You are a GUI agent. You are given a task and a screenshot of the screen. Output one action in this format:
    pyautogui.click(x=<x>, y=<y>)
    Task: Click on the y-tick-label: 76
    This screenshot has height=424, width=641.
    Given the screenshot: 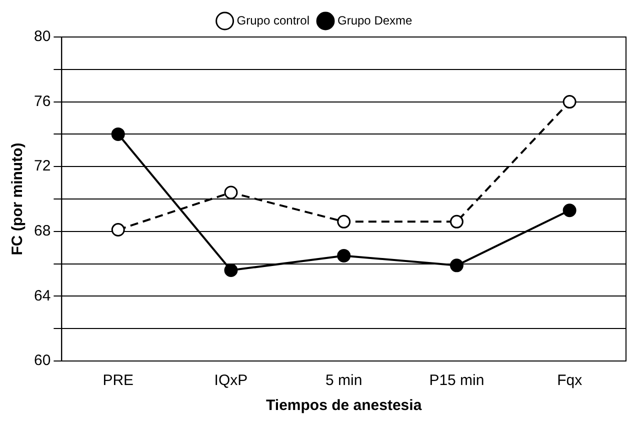 What is the action you would take?
    pyautogui.click(x=42, y=101)
    